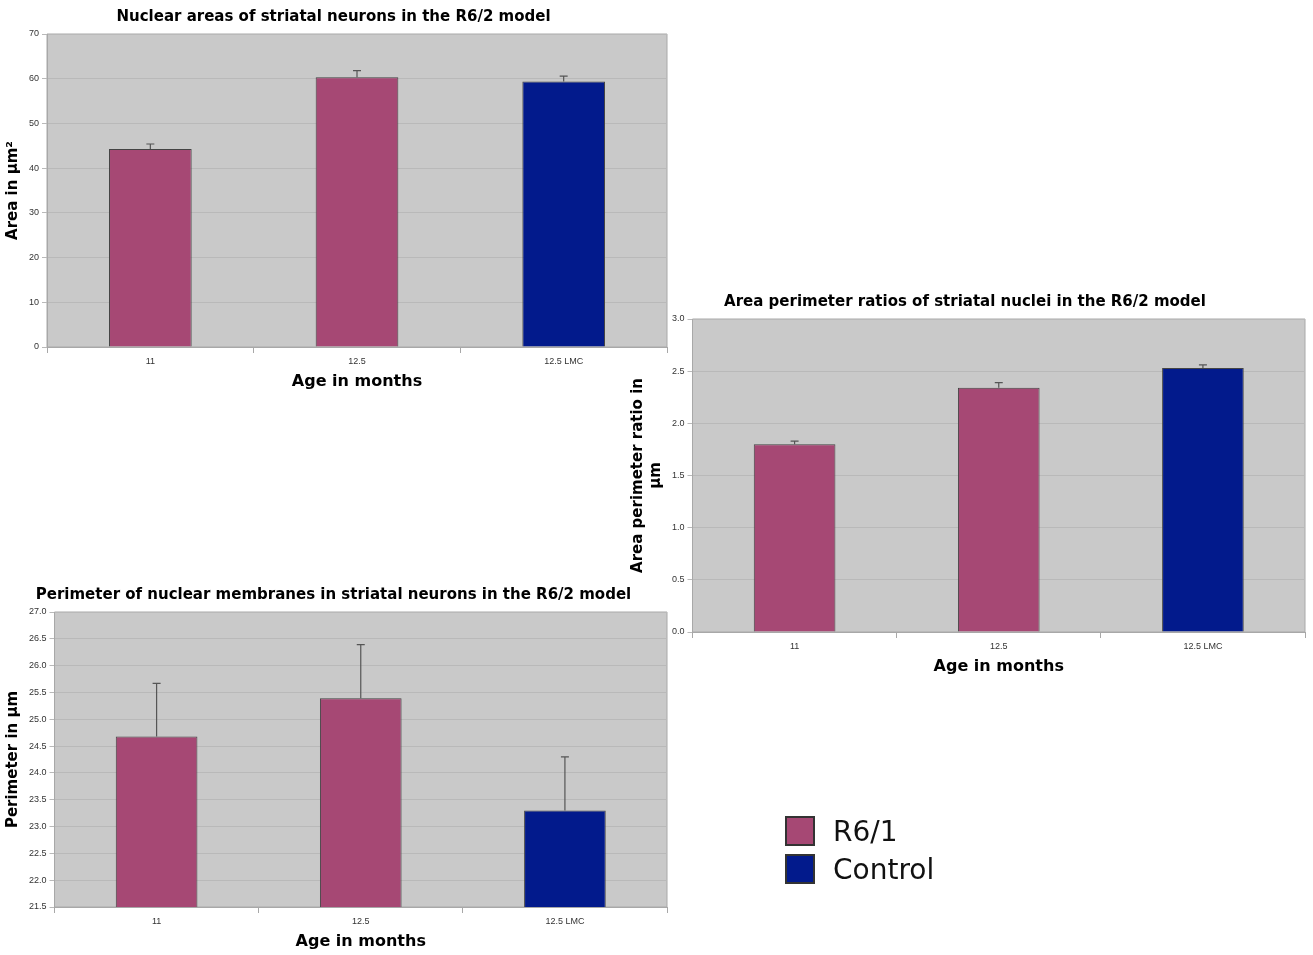 This screenshot has height=955, width=1313. Describe the element at coordinates (678, 474) in the screenshot. I see `y-tick-label: 1.5` at that location.